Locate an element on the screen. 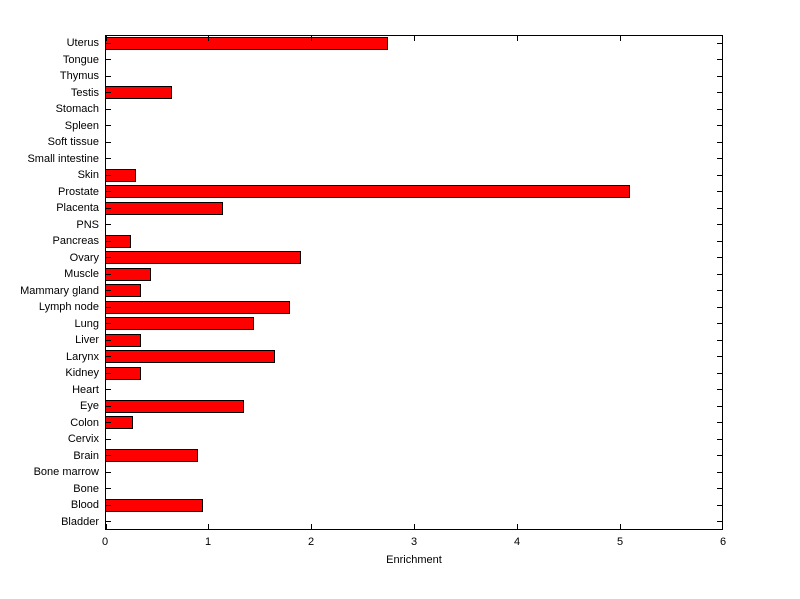  y-tick-label: Blood is located at coordinates (84, 505).